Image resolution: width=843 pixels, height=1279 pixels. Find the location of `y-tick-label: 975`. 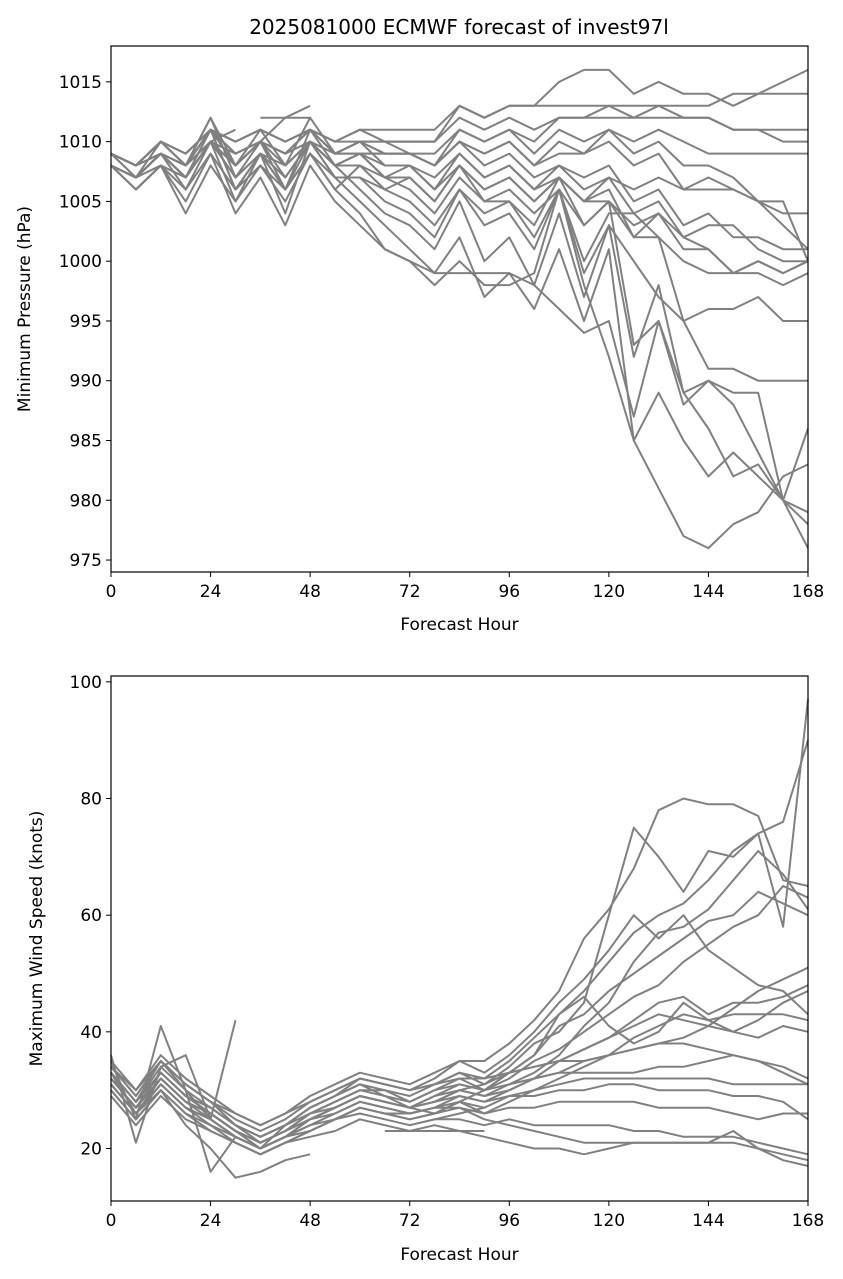

y-tick-label: 975 is located at coordinates (86, 561).